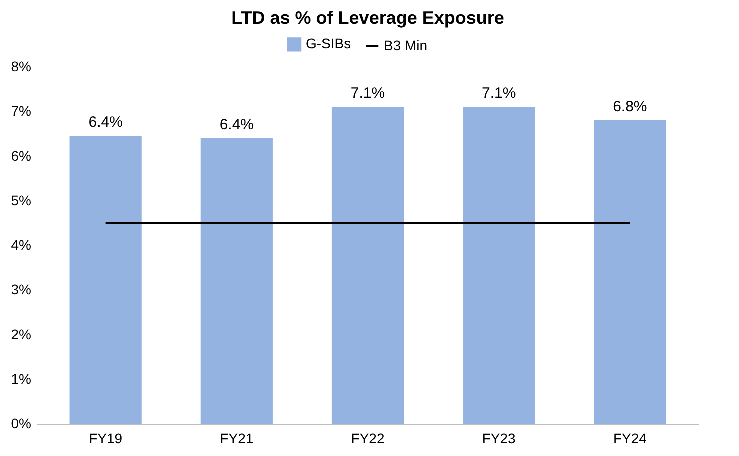  Describe the element at coordinates (329, 44) in the screenshot. I see `legend-label: G-SIBs` at that location.